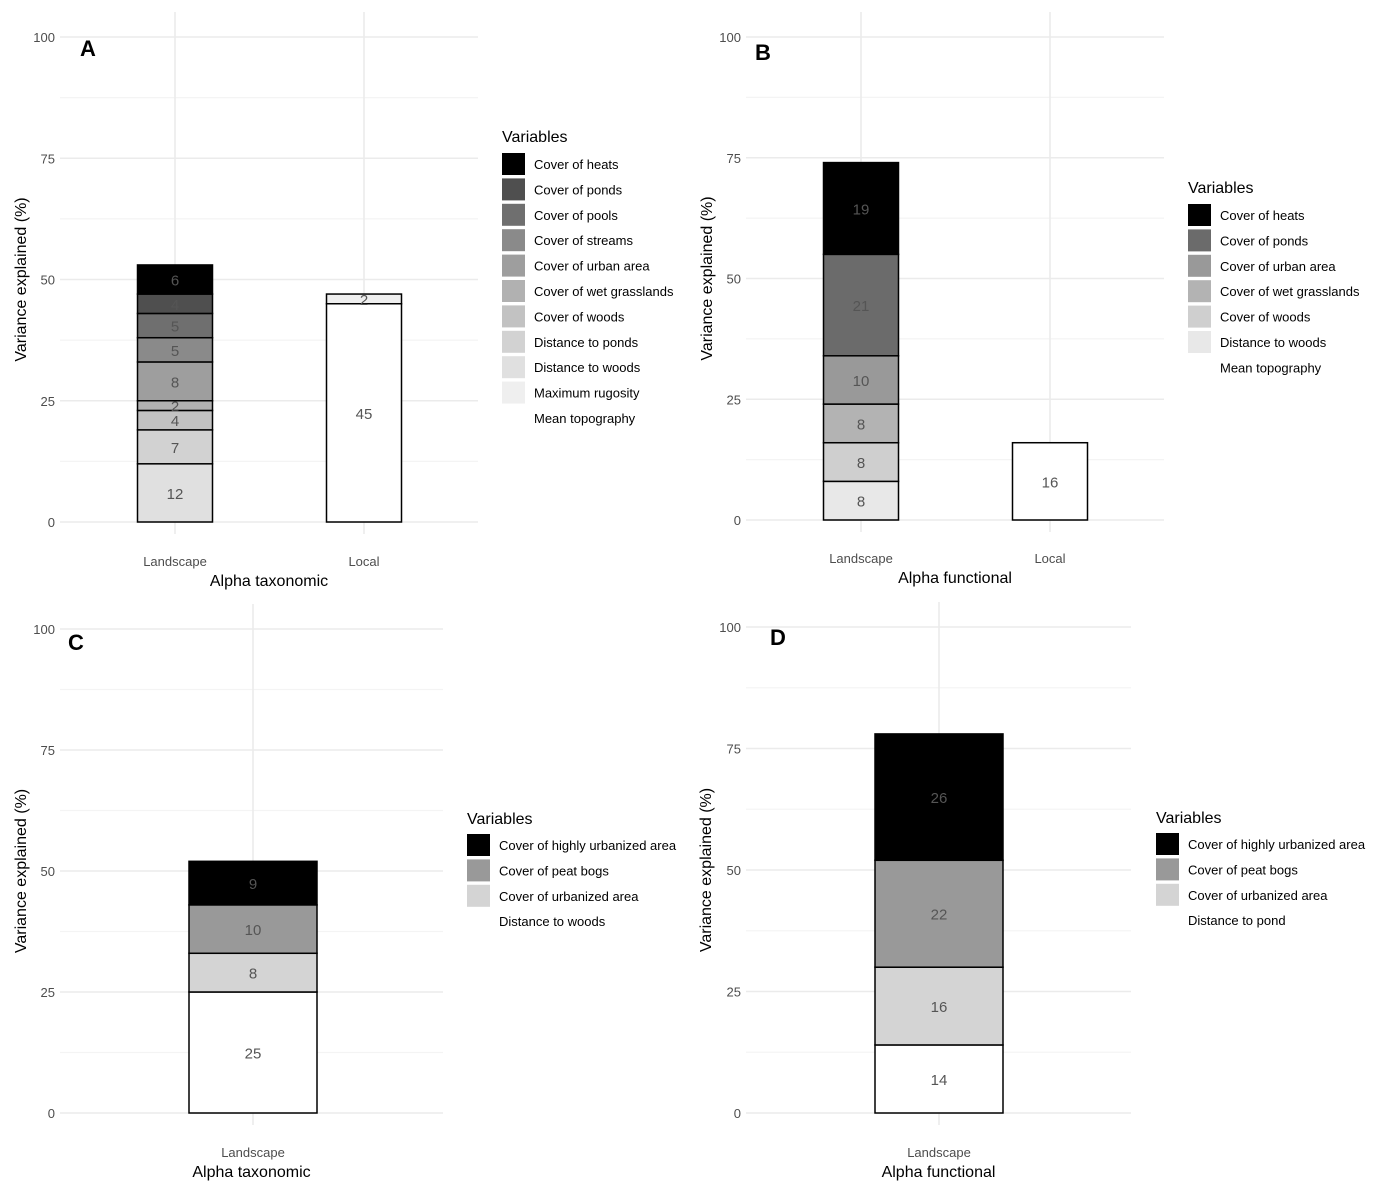  What do you see at coordinates (586, 342) in the screenshot?
I see `legend-label: Distance to ponds` at bounding box center [586, 342].